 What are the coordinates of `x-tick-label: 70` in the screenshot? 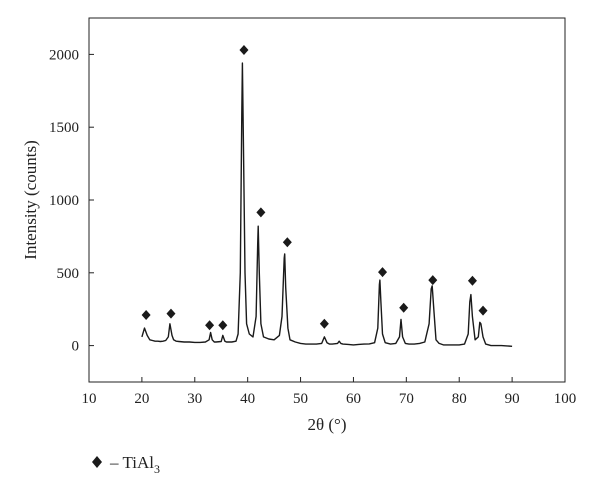 It's located at (406, 399).